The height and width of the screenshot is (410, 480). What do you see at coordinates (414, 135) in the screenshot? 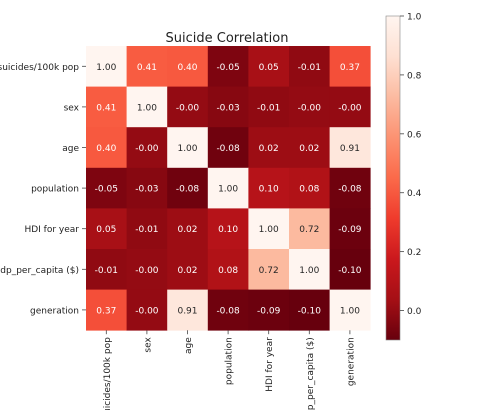
I see `colorbar-tick-label: 0.6` at bounding box center [414, 135].